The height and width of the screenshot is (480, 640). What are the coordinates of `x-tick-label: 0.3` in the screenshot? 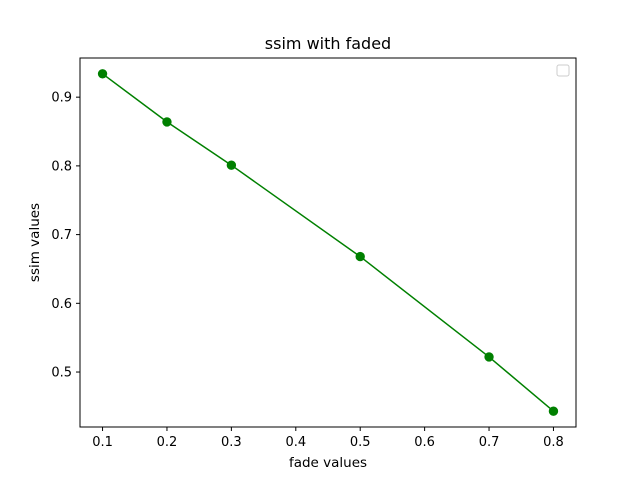 It's located at (231, 442).